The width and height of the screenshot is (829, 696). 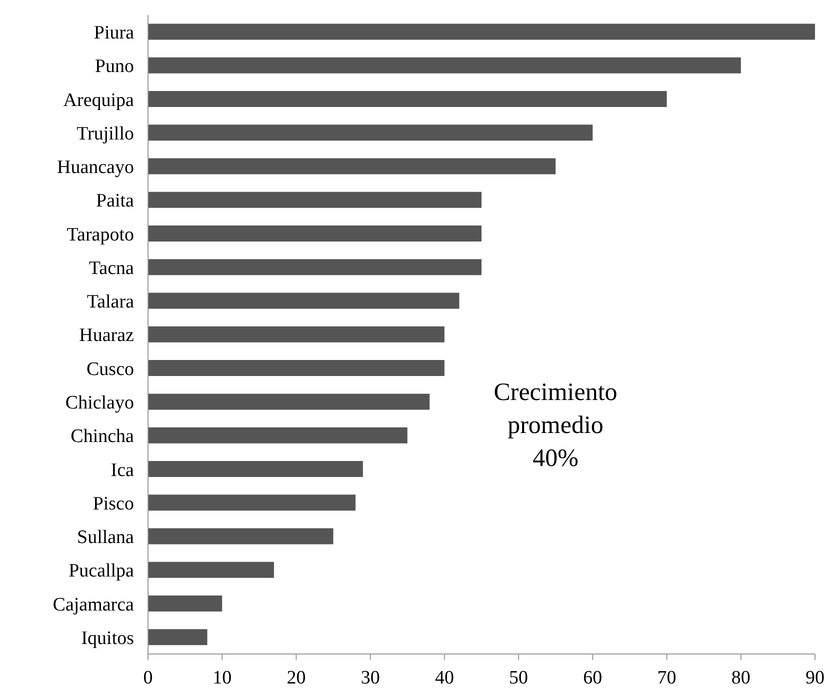 I want to click on y-tick-label: Talara, so click(x=110, y=302).